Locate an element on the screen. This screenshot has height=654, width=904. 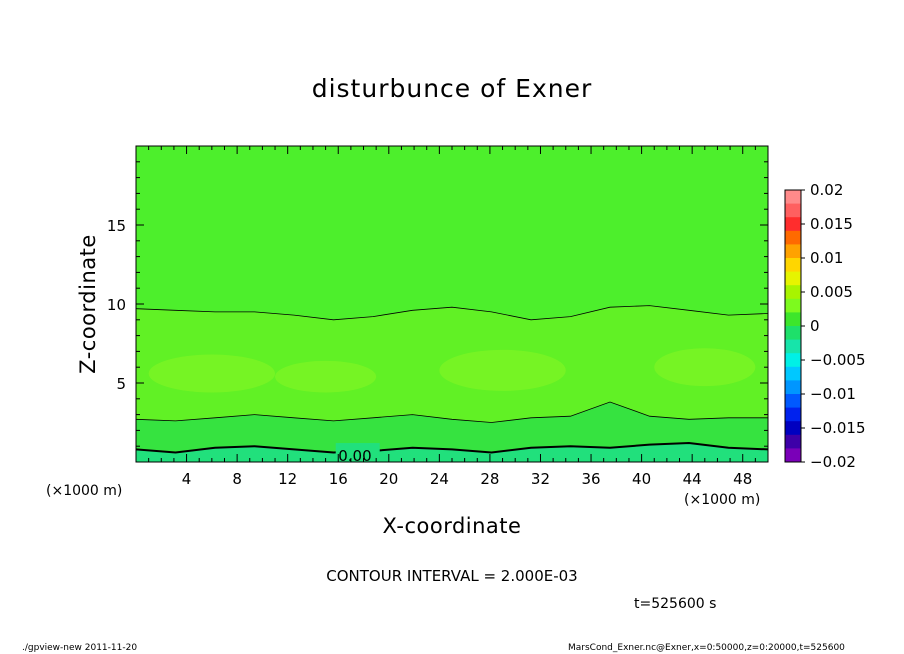
x-tick-label: 48 is located at coordinates (742, 479).